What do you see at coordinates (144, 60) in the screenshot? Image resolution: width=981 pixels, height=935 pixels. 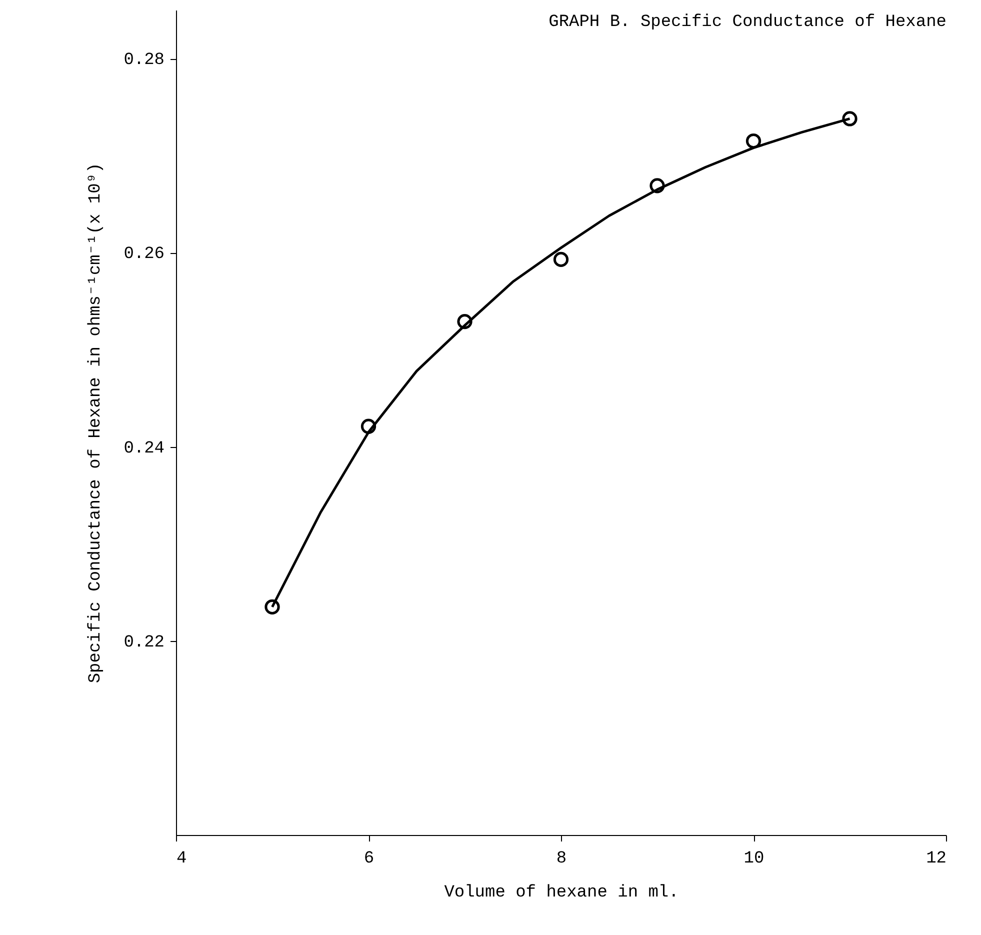 I see `y-tick-label: 0.28` at bounding box center [144, 60].